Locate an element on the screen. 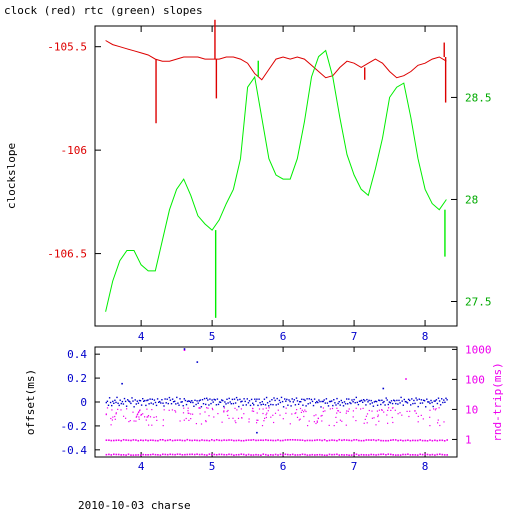  bottom-x-tick-label: 4 is located at coordinates (141, 466).